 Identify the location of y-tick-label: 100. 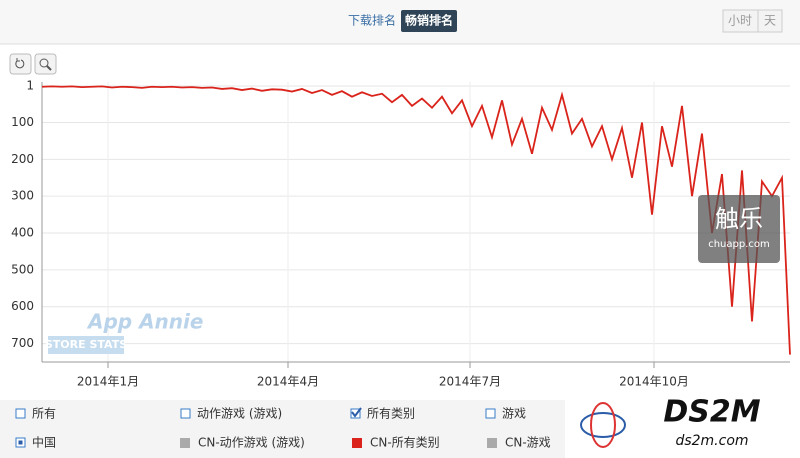
(22, 122).